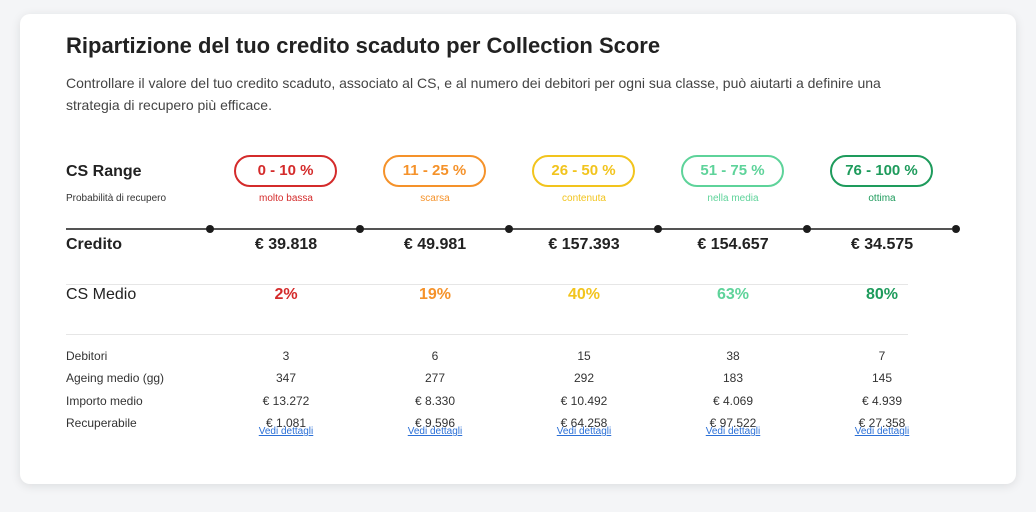 The width and height of the screenshot is (1036, 512). Describe the element at coordinates (434, 171) in the screenshot. I see `range-pill-1: 11 - 25 %` at that location.